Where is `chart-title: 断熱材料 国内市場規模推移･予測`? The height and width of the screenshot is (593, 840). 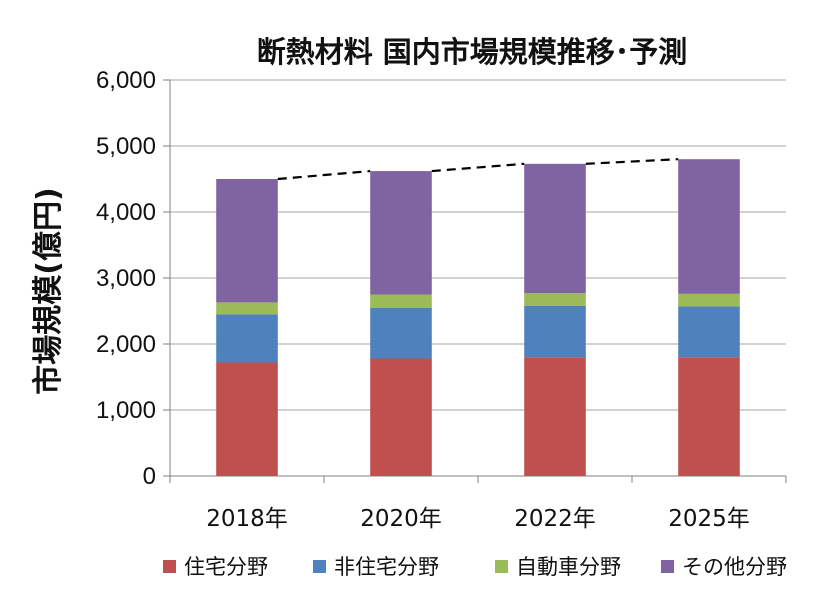 chart-title: 断熱材料 国内市場規模推移･予測 is located at coordinates (472, 52).